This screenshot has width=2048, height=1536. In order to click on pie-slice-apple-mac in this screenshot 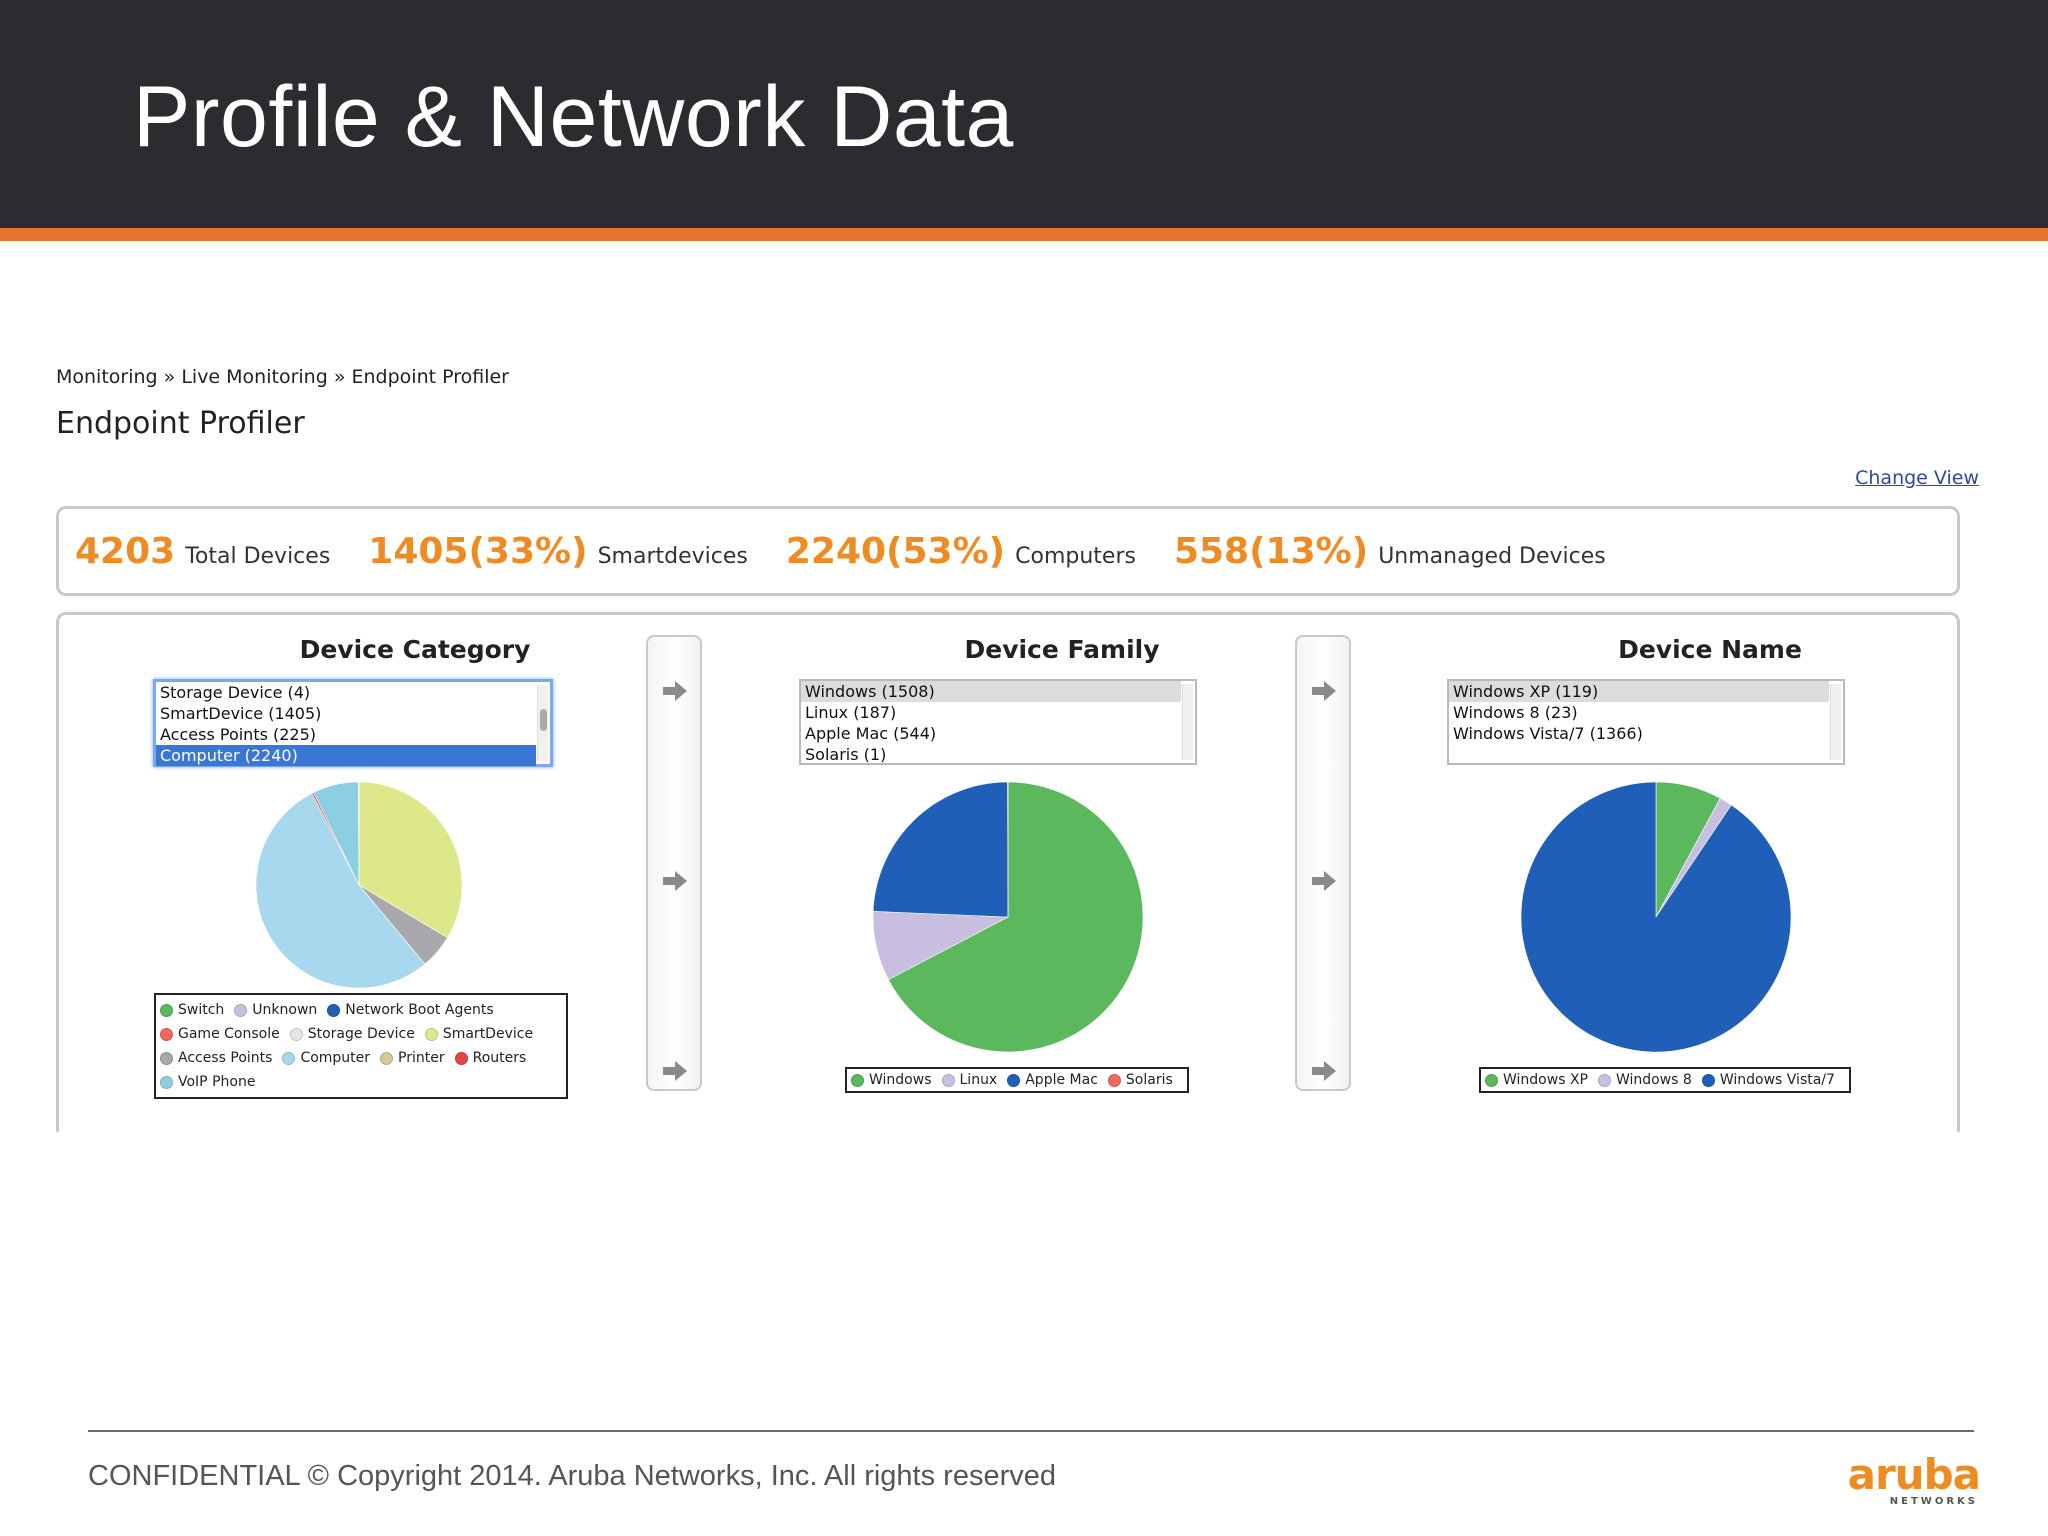, I will do `click(940, 849)`.